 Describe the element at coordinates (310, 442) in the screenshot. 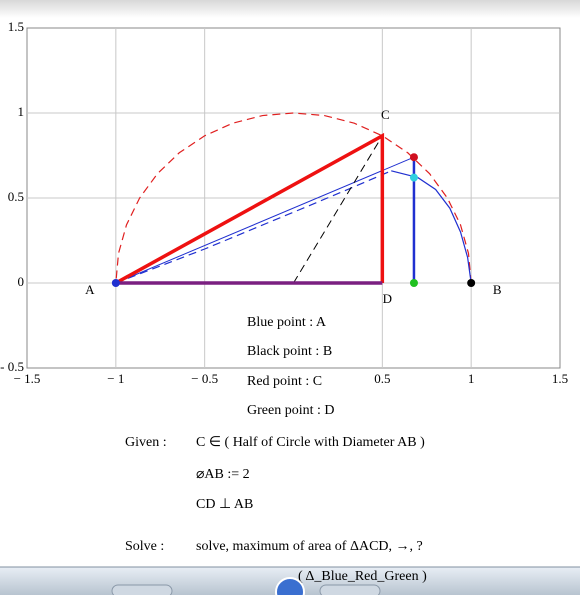

I see `given: C ∈ ( Half of Circle with Diameter AB )` at that location.